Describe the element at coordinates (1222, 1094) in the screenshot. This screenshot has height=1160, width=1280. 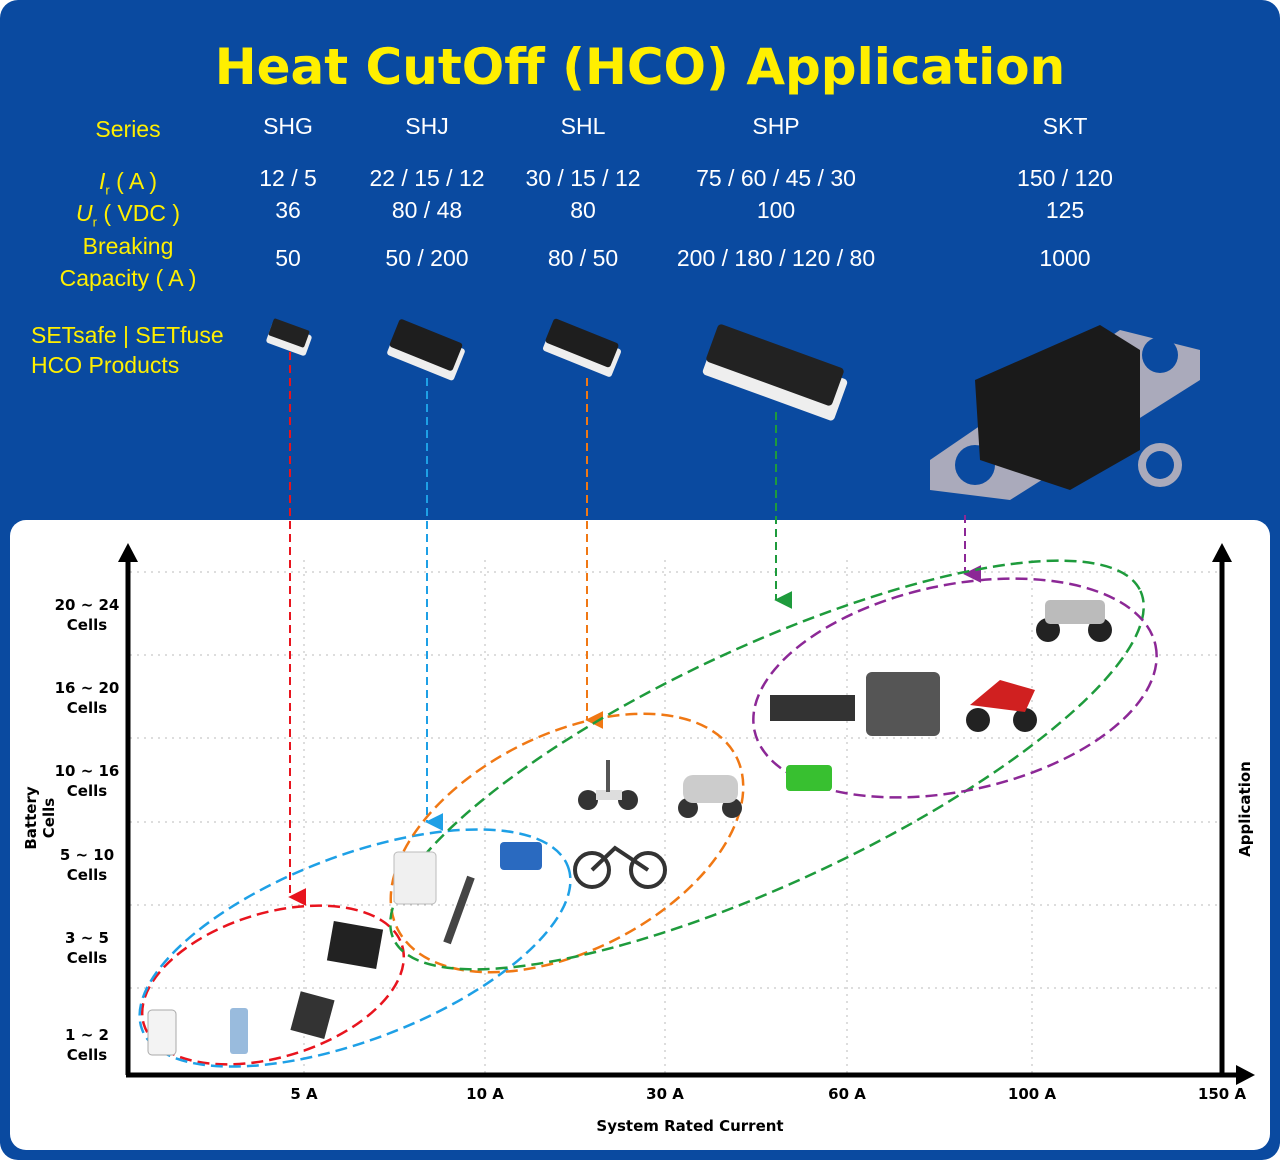
I see `x-tick-label: 150 A` at that location.